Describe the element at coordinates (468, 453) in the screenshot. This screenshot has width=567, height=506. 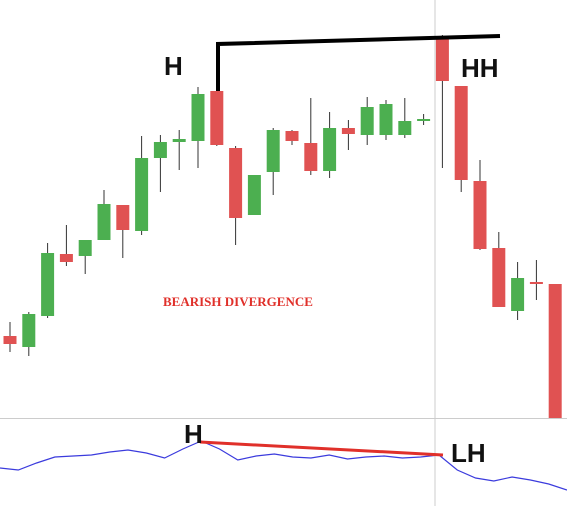
I see `annotation: LH` at that location.